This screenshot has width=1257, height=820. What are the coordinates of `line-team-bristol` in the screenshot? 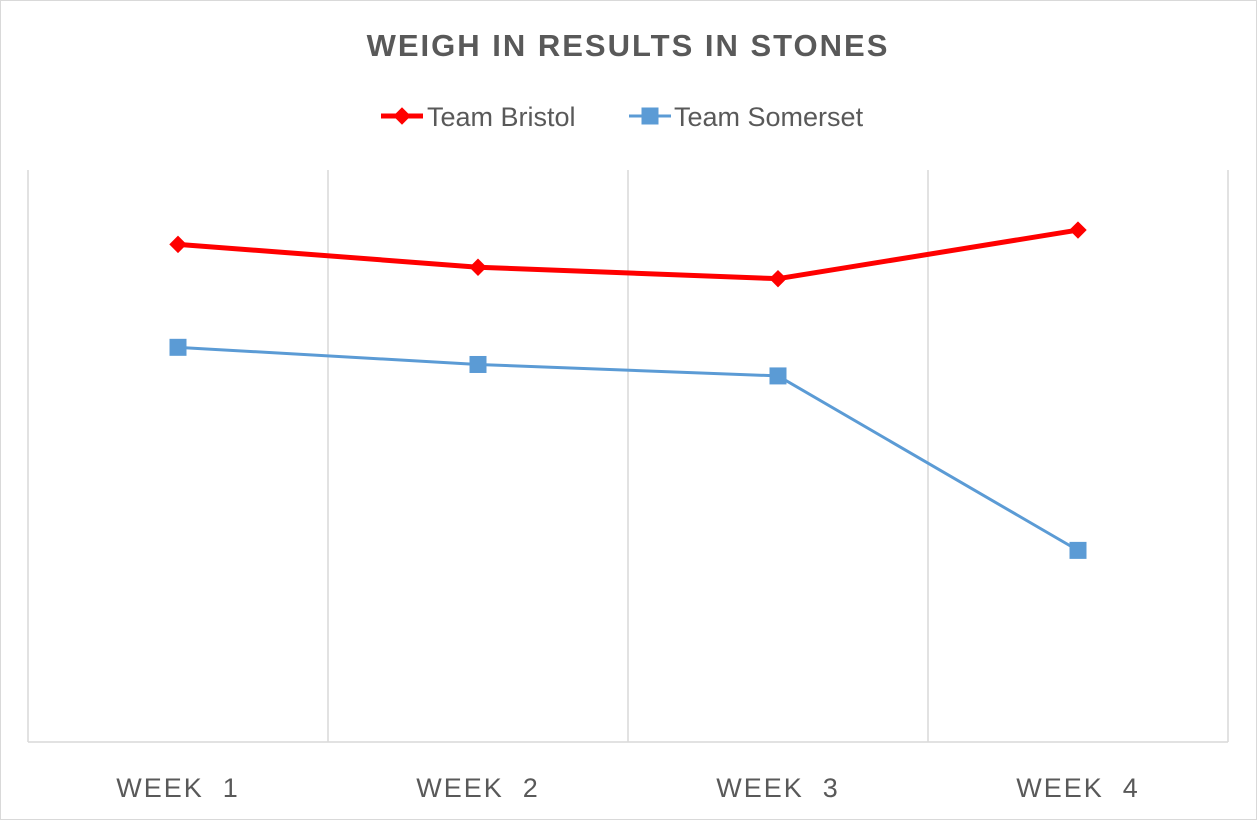 It's located at (628, 254).